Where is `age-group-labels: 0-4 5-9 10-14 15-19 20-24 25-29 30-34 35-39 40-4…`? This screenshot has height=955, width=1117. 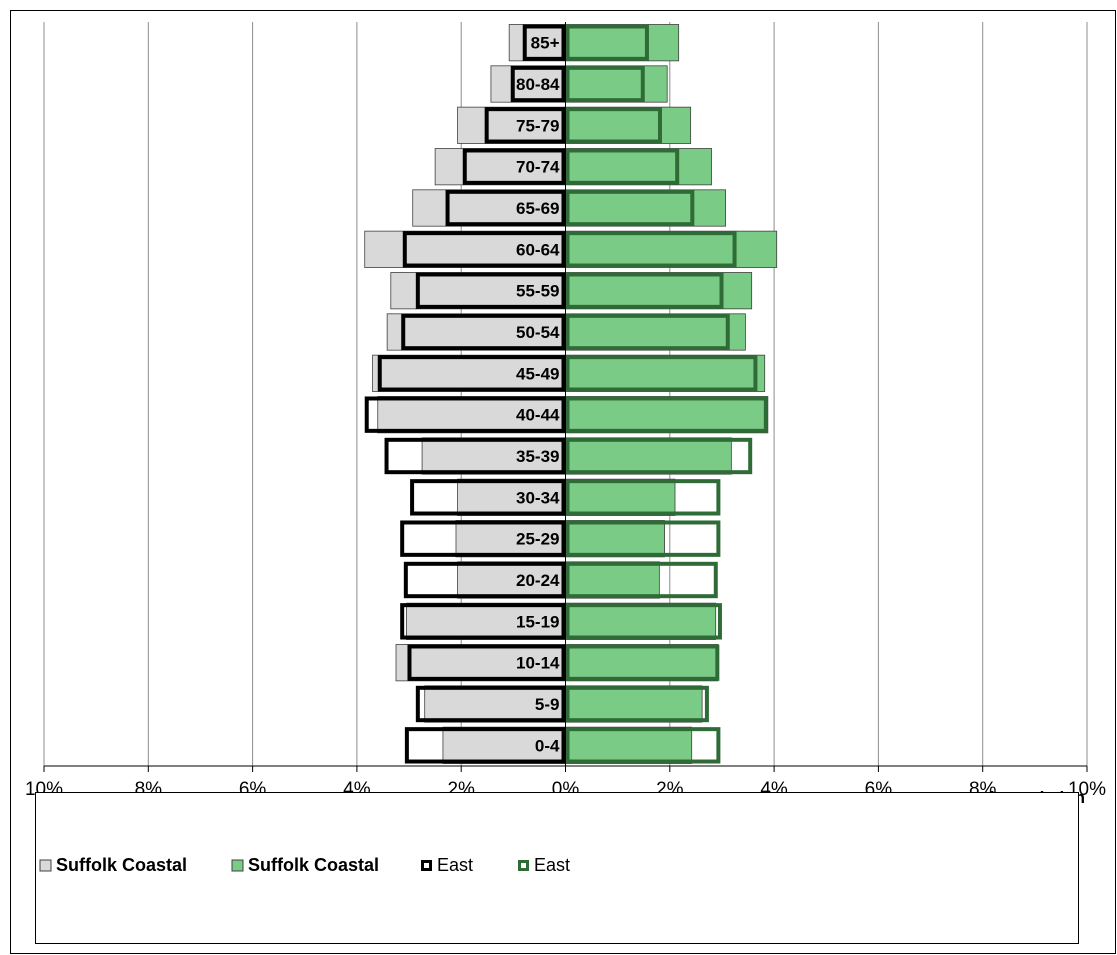
age-group-labels: 0-4 5-9 10-14 15-19 20-24 25-29 30-34 35-39 40-4… is located at coordinates (538, 395).